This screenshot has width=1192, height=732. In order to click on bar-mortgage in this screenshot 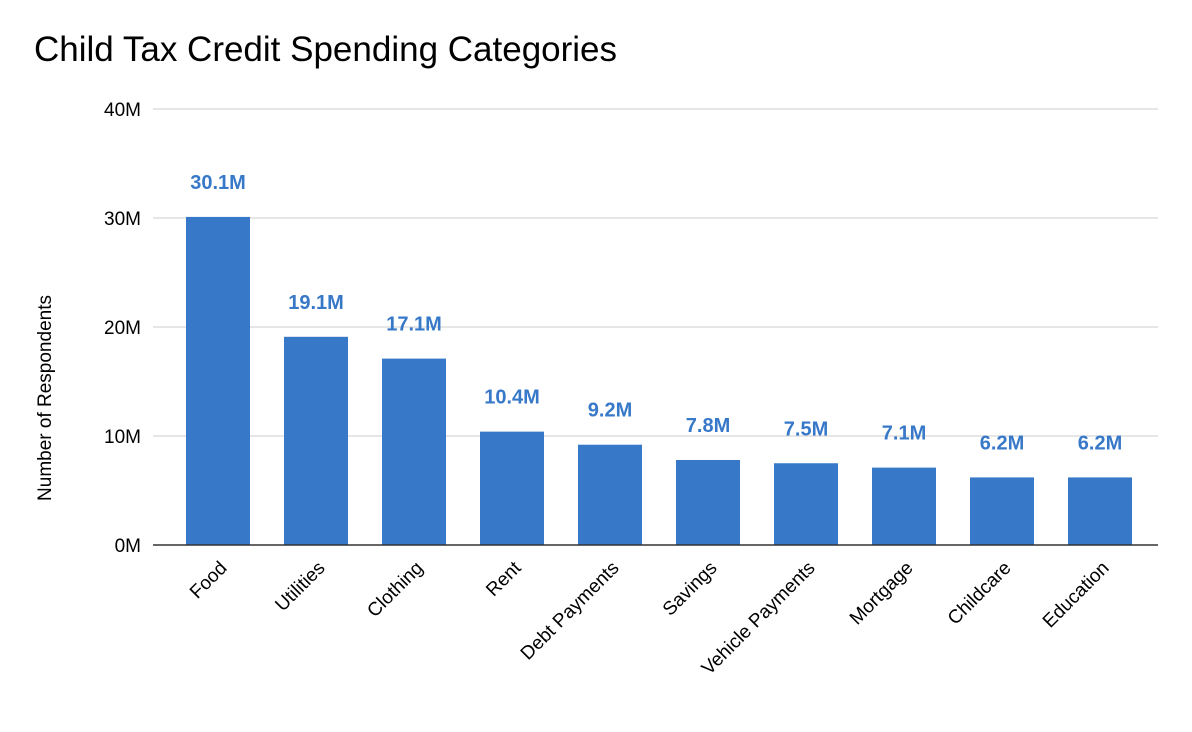, I will do `click(904, 506)`.